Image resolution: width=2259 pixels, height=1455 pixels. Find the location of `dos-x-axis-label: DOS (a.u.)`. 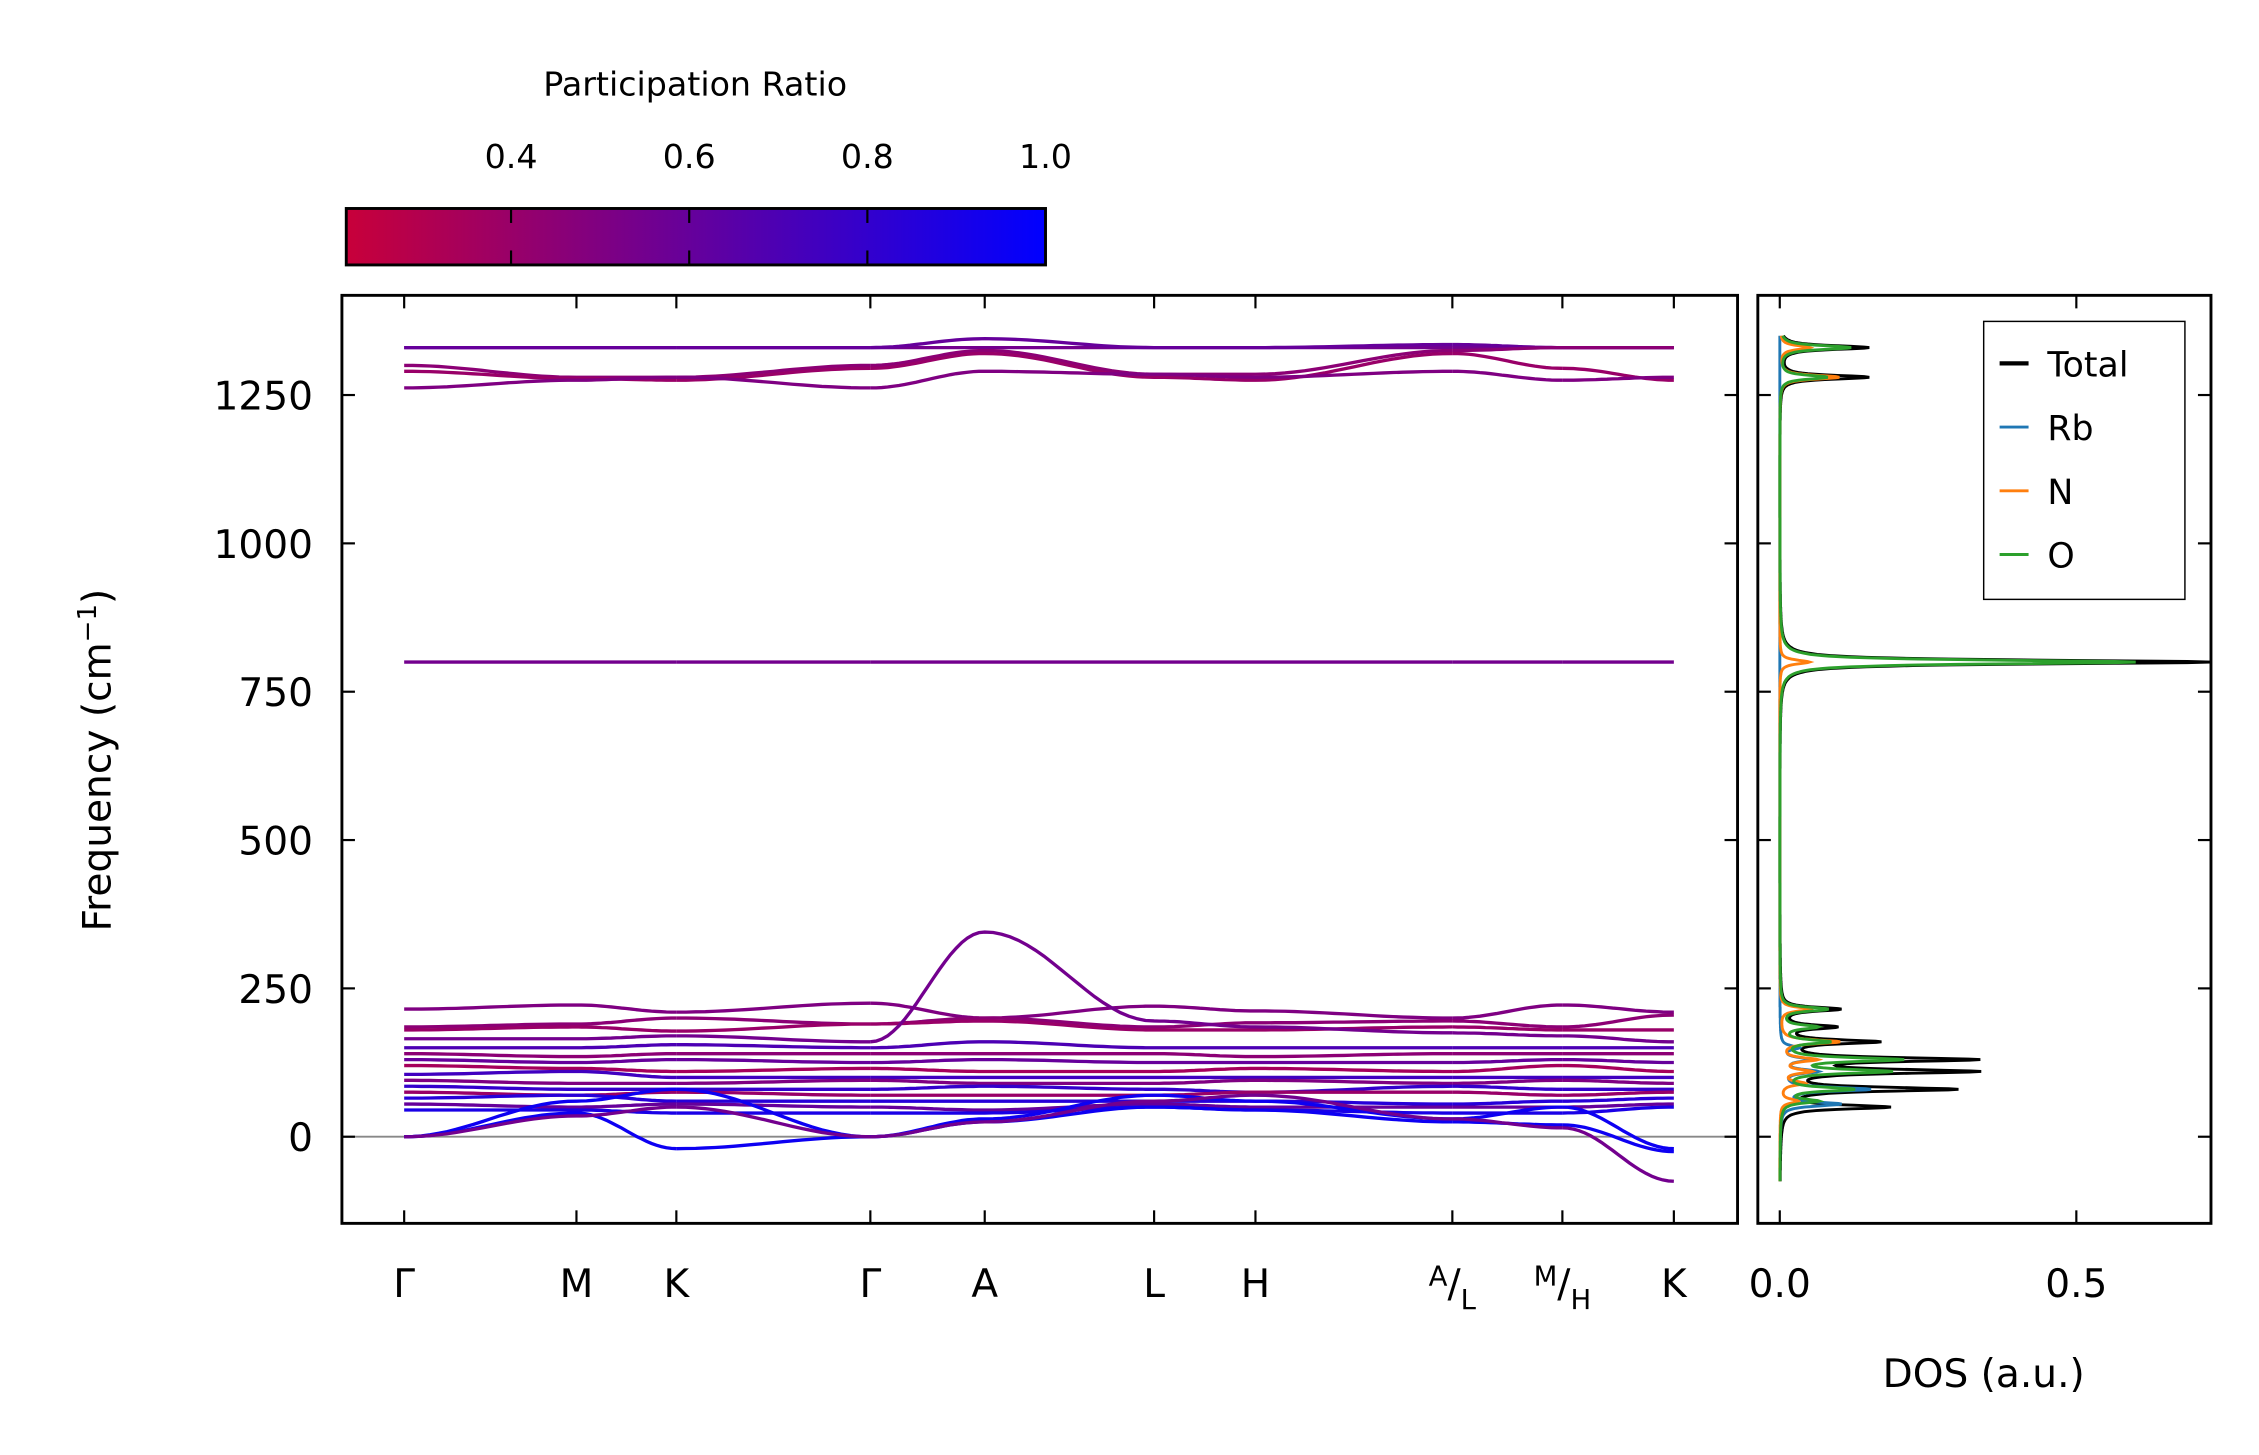

dos-x-axis-label: DOS (a.u.) is located at coordinates (1984, 1374).